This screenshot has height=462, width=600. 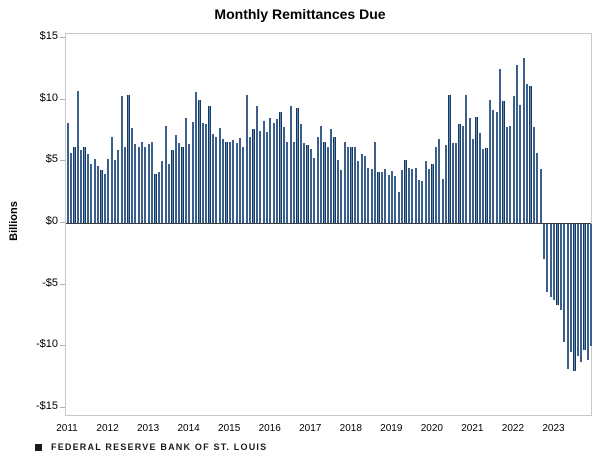 What do you see at coordinates (151, 447) in the screenshot?
I see `source-attribution: FEDERAL RESERVE BANK OF ST. LOUIS` at bounding box center [151, 447].